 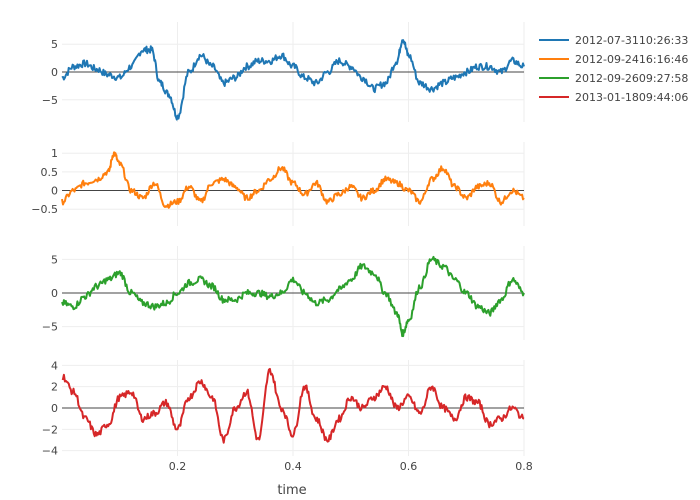 What do you see at coordinates (54, 365) in the screenshot?
I see `y-tick-label: 4` at bounding box center [54, 365].